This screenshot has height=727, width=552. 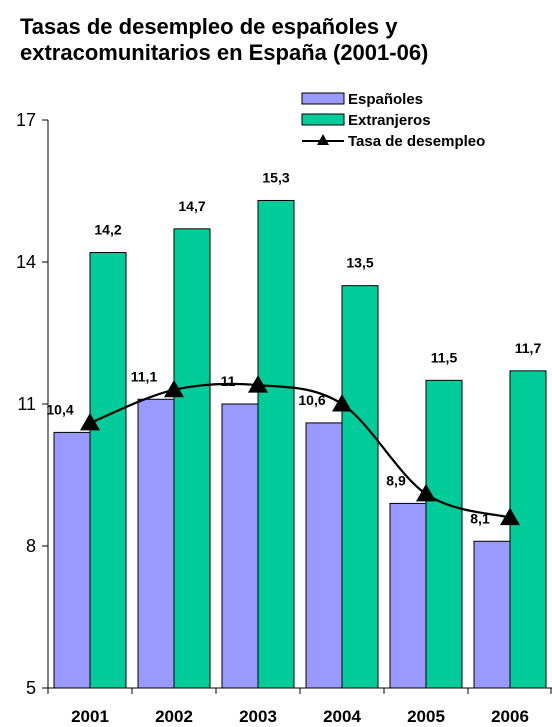 I want to click on bar-españoles-2006, so click(x=492, y=614).